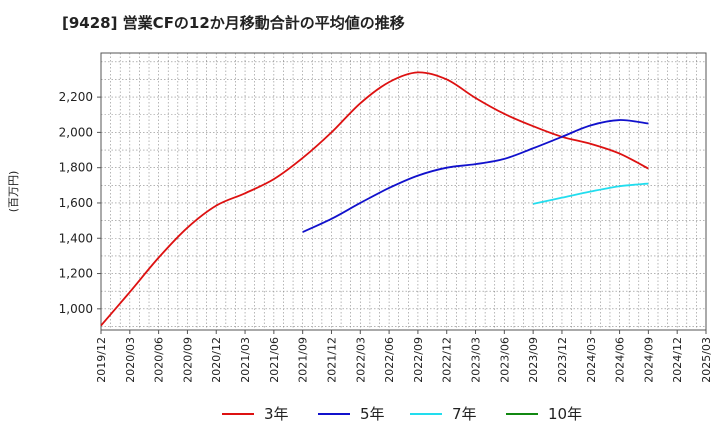 The width and height of the screenshot is (720, 440). Describe the element at coordinates (76, 238) in the screenshot. I see `y-tick-label: 1,400` at that location.